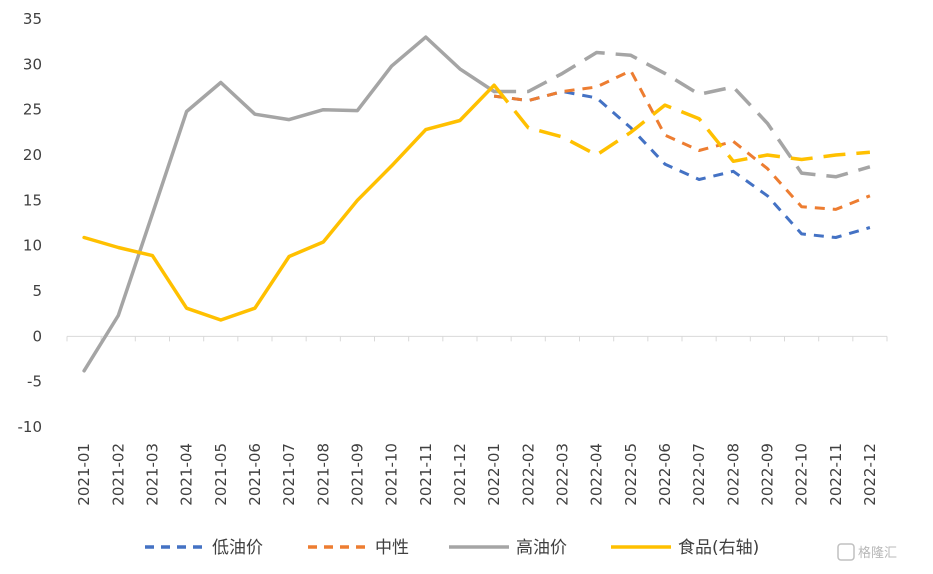  Describe the element at coordinates (846, 552) in the screenshot. I see `watermark-icon` at that location.